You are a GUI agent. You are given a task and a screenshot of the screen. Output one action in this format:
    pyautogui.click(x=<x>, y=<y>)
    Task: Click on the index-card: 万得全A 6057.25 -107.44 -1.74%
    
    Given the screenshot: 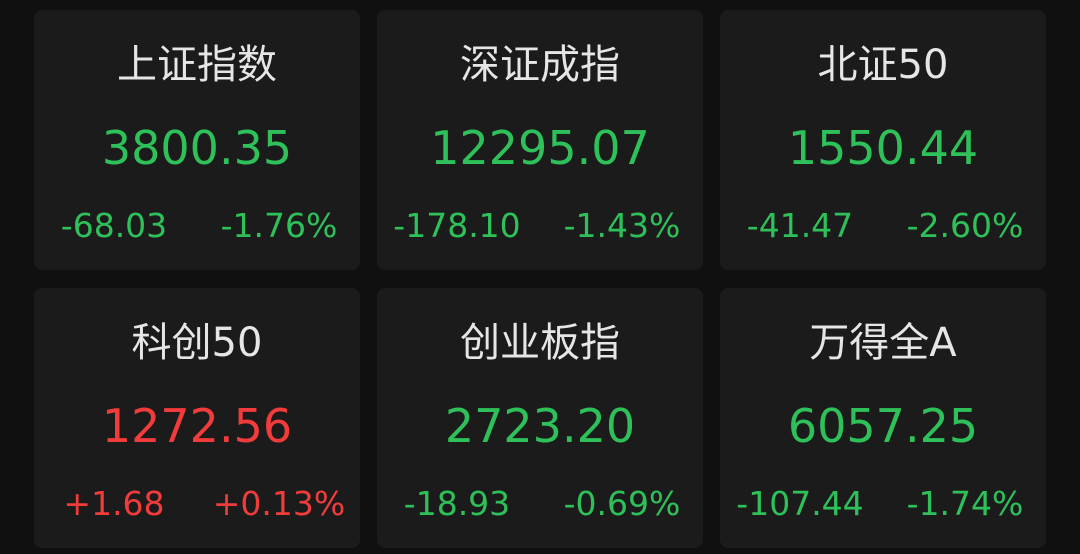 What is the action you would take?
    pyautogui.click(x=883, y=418)
    